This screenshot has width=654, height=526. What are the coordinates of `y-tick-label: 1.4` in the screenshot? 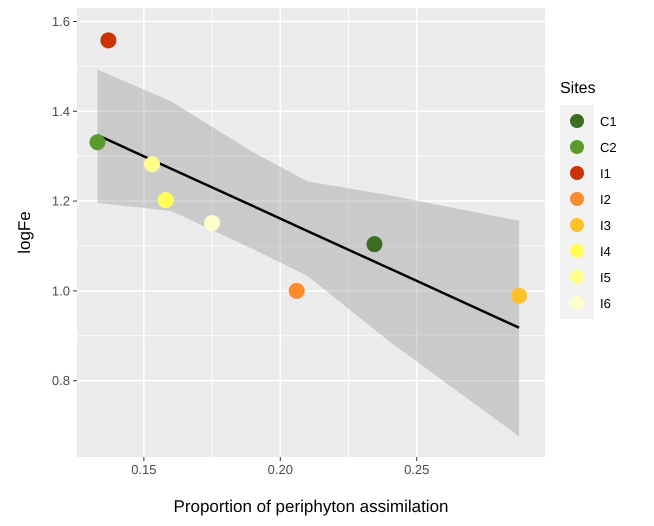 It's located at (61, 111).